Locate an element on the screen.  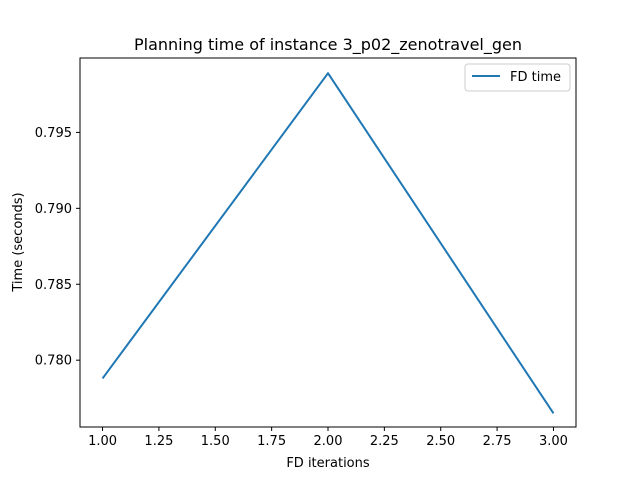
y-tick-label: 0.780 is located at coordinates (53, 361).